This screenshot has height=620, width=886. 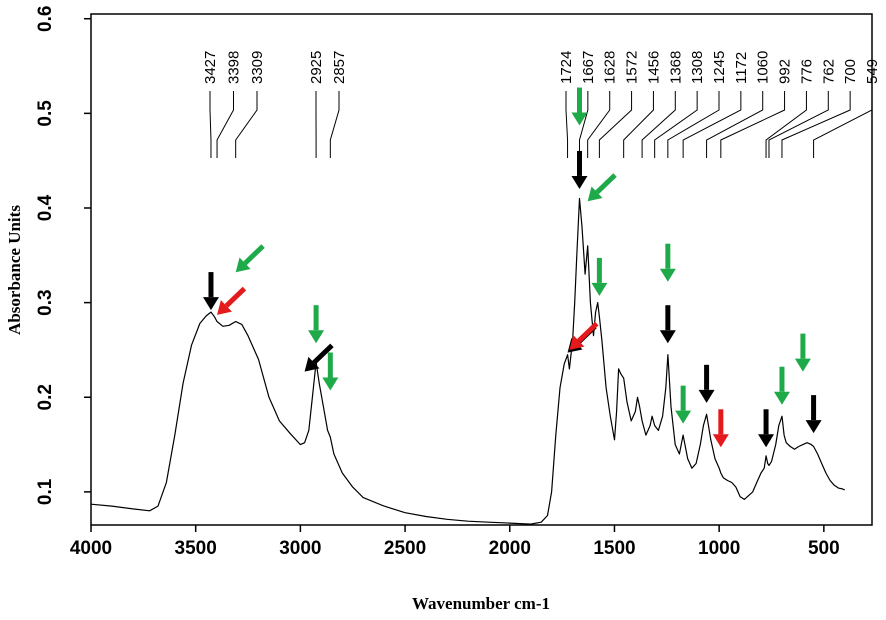 I want to click on y-axis-ticks: 0.1 0.2 0.3 0.4 0.5 0.6, so click(x=63, y=255).